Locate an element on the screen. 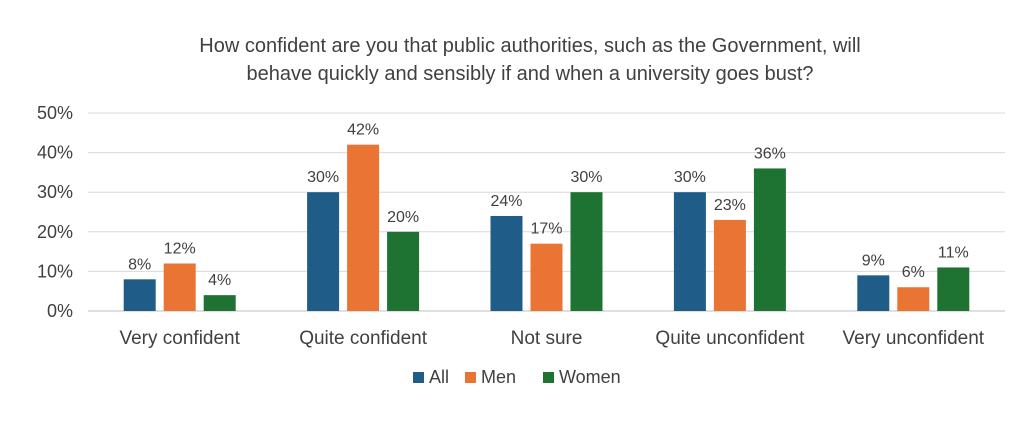 This screenshot has width=1024, height=427. y-tick-label: 30% is located at coordinates (55, 192).